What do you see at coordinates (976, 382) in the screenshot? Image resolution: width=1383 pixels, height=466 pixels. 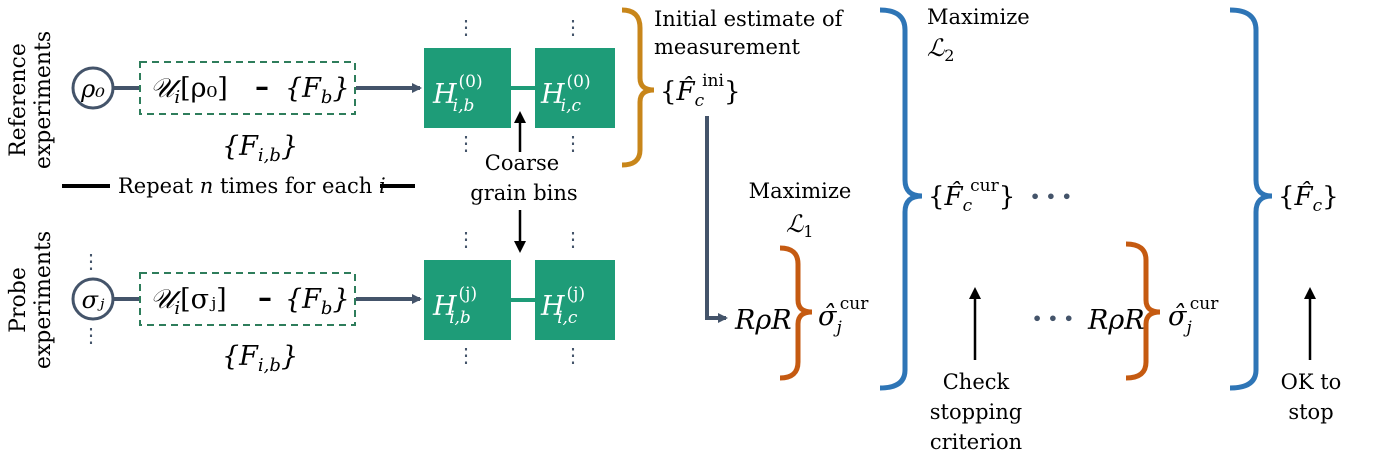 I see `check-line1: Check` at bounding box center [976, 382].